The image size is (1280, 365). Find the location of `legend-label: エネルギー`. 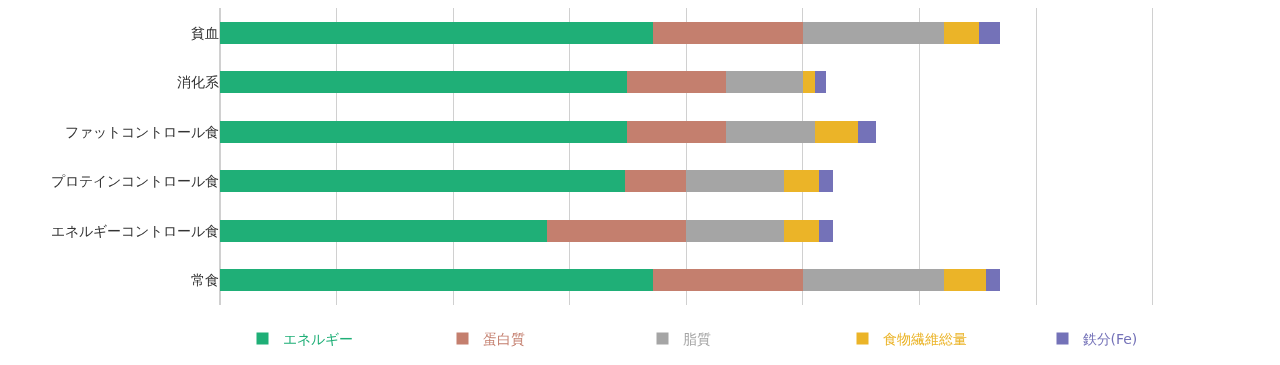

legend-label: エネルギー is located at coordinates (317, 338).